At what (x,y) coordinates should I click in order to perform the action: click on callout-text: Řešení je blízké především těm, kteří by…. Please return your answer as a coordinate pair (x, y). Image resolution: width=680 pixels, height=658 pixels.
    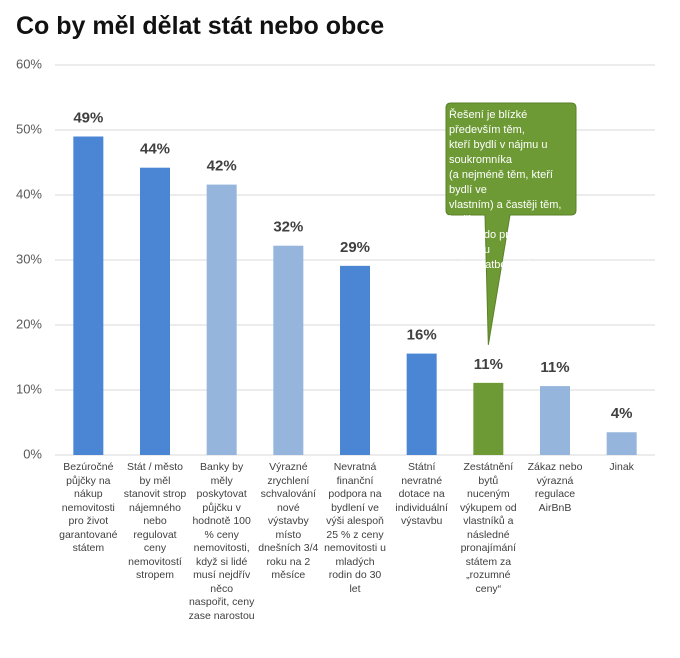
    Looking at the image, I should click on (505, 190).